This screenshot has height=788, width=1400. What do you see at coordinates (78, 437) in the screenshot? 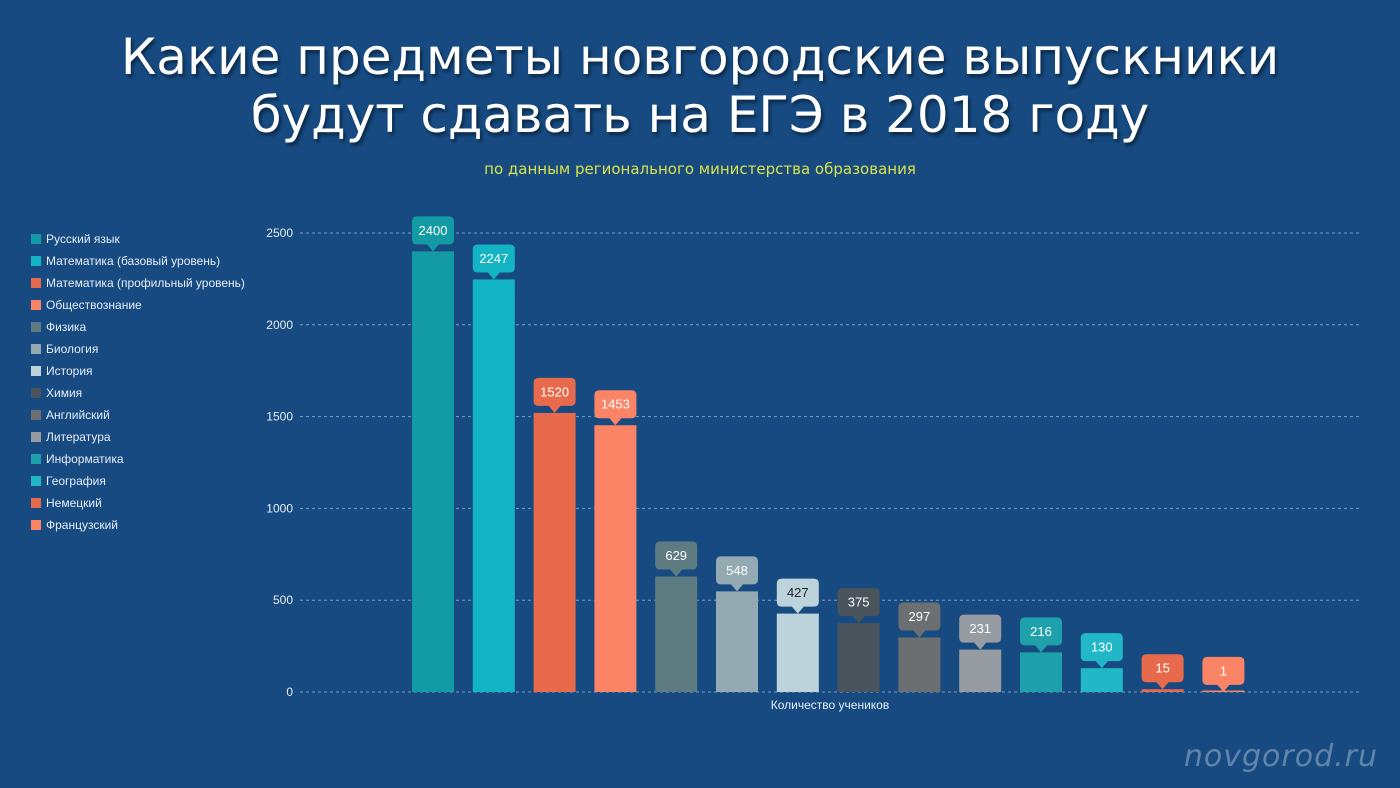
I see `legend-label: Литература` at bounding box center [78, 437].